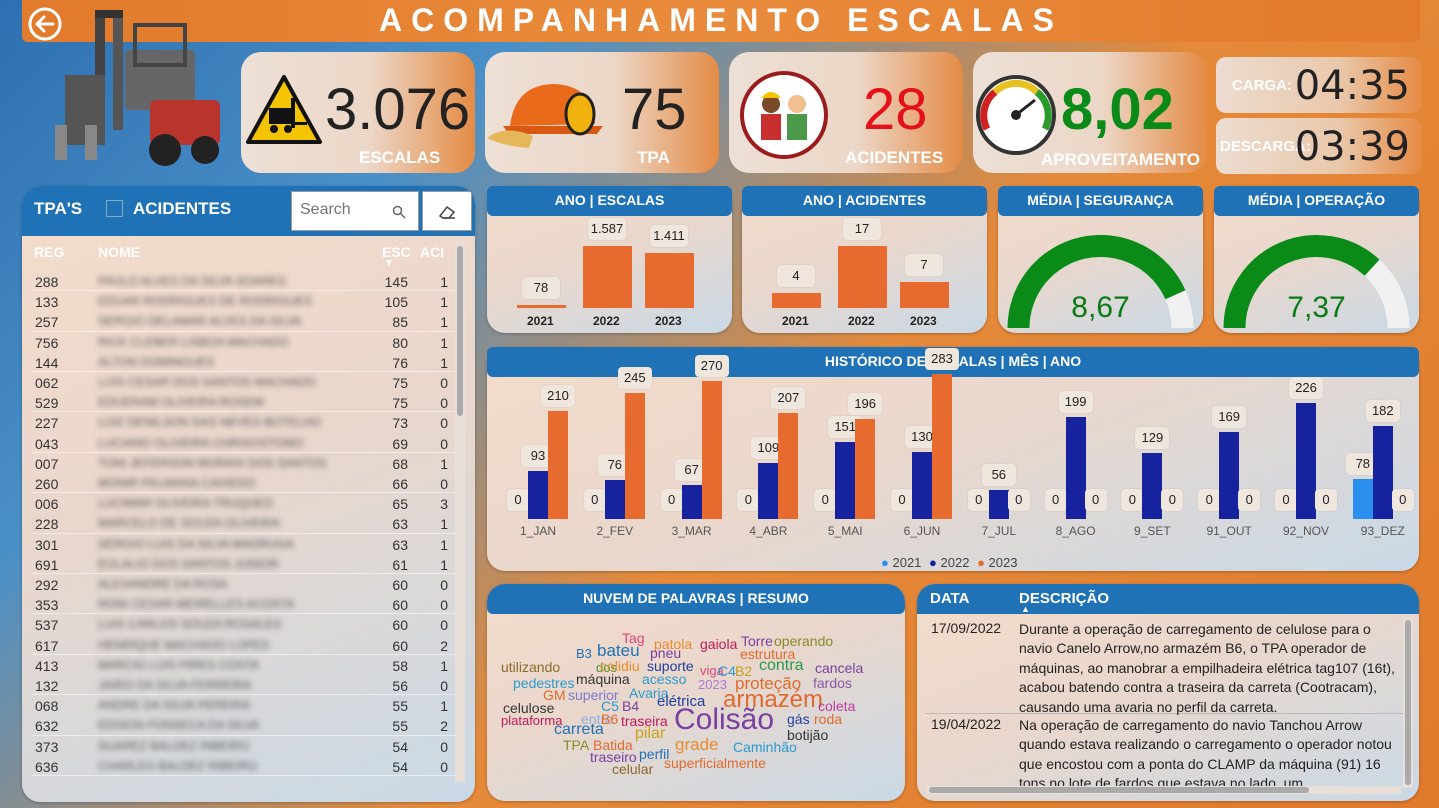 The height and width of the screenshot is (808, 1439). Describe the element at coordinates (447, 211) in the screenshot. I see `clear-filter-button` at that location.